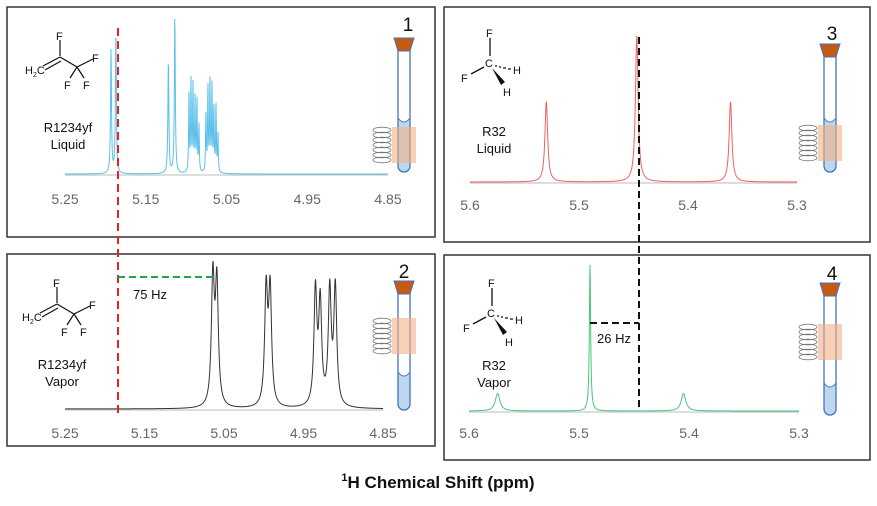  What do you see at coordinates (62, 364) in the screenshot?
I see `sample-name: R1234yf` at bounding box center [62, 364].